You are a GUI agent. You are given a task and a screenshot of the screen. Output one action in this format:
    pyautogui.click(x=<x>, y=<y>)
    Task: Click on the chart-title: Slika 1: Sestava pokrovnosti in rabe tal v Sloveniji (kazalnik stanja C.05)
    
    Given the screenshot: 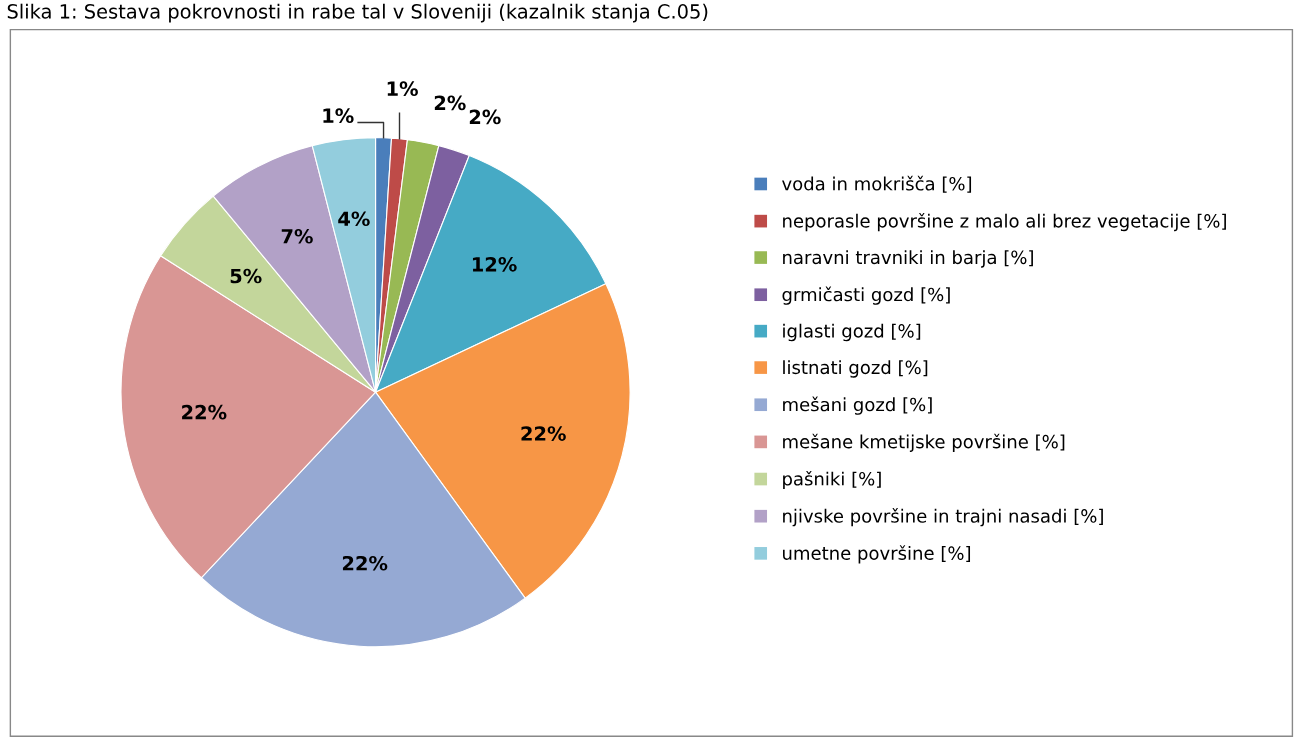 What is the action you would take?
    pyautogui.click(x=357, y=13)
    